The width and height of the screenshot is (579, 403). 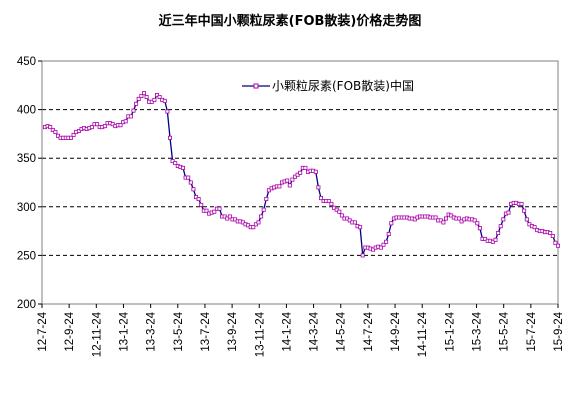 What do you see at coordinates (179, 331) in the screenshot?
I see `x-tick-label: 13-5-24` at bounding box center [179, 331].